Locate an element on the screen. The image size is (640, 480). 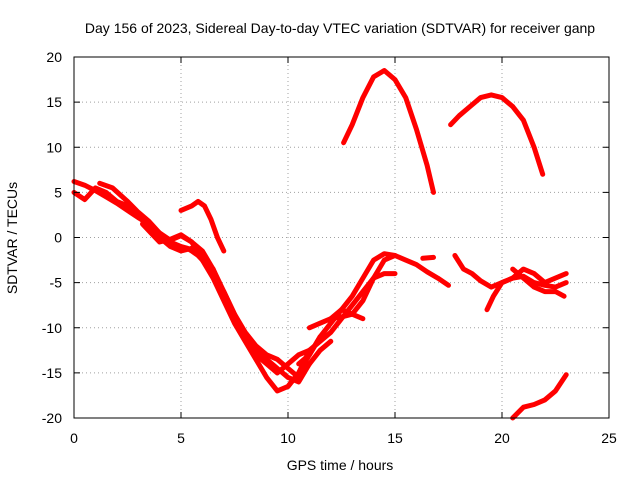
series-arc-n is located at coordinates (526, 289).